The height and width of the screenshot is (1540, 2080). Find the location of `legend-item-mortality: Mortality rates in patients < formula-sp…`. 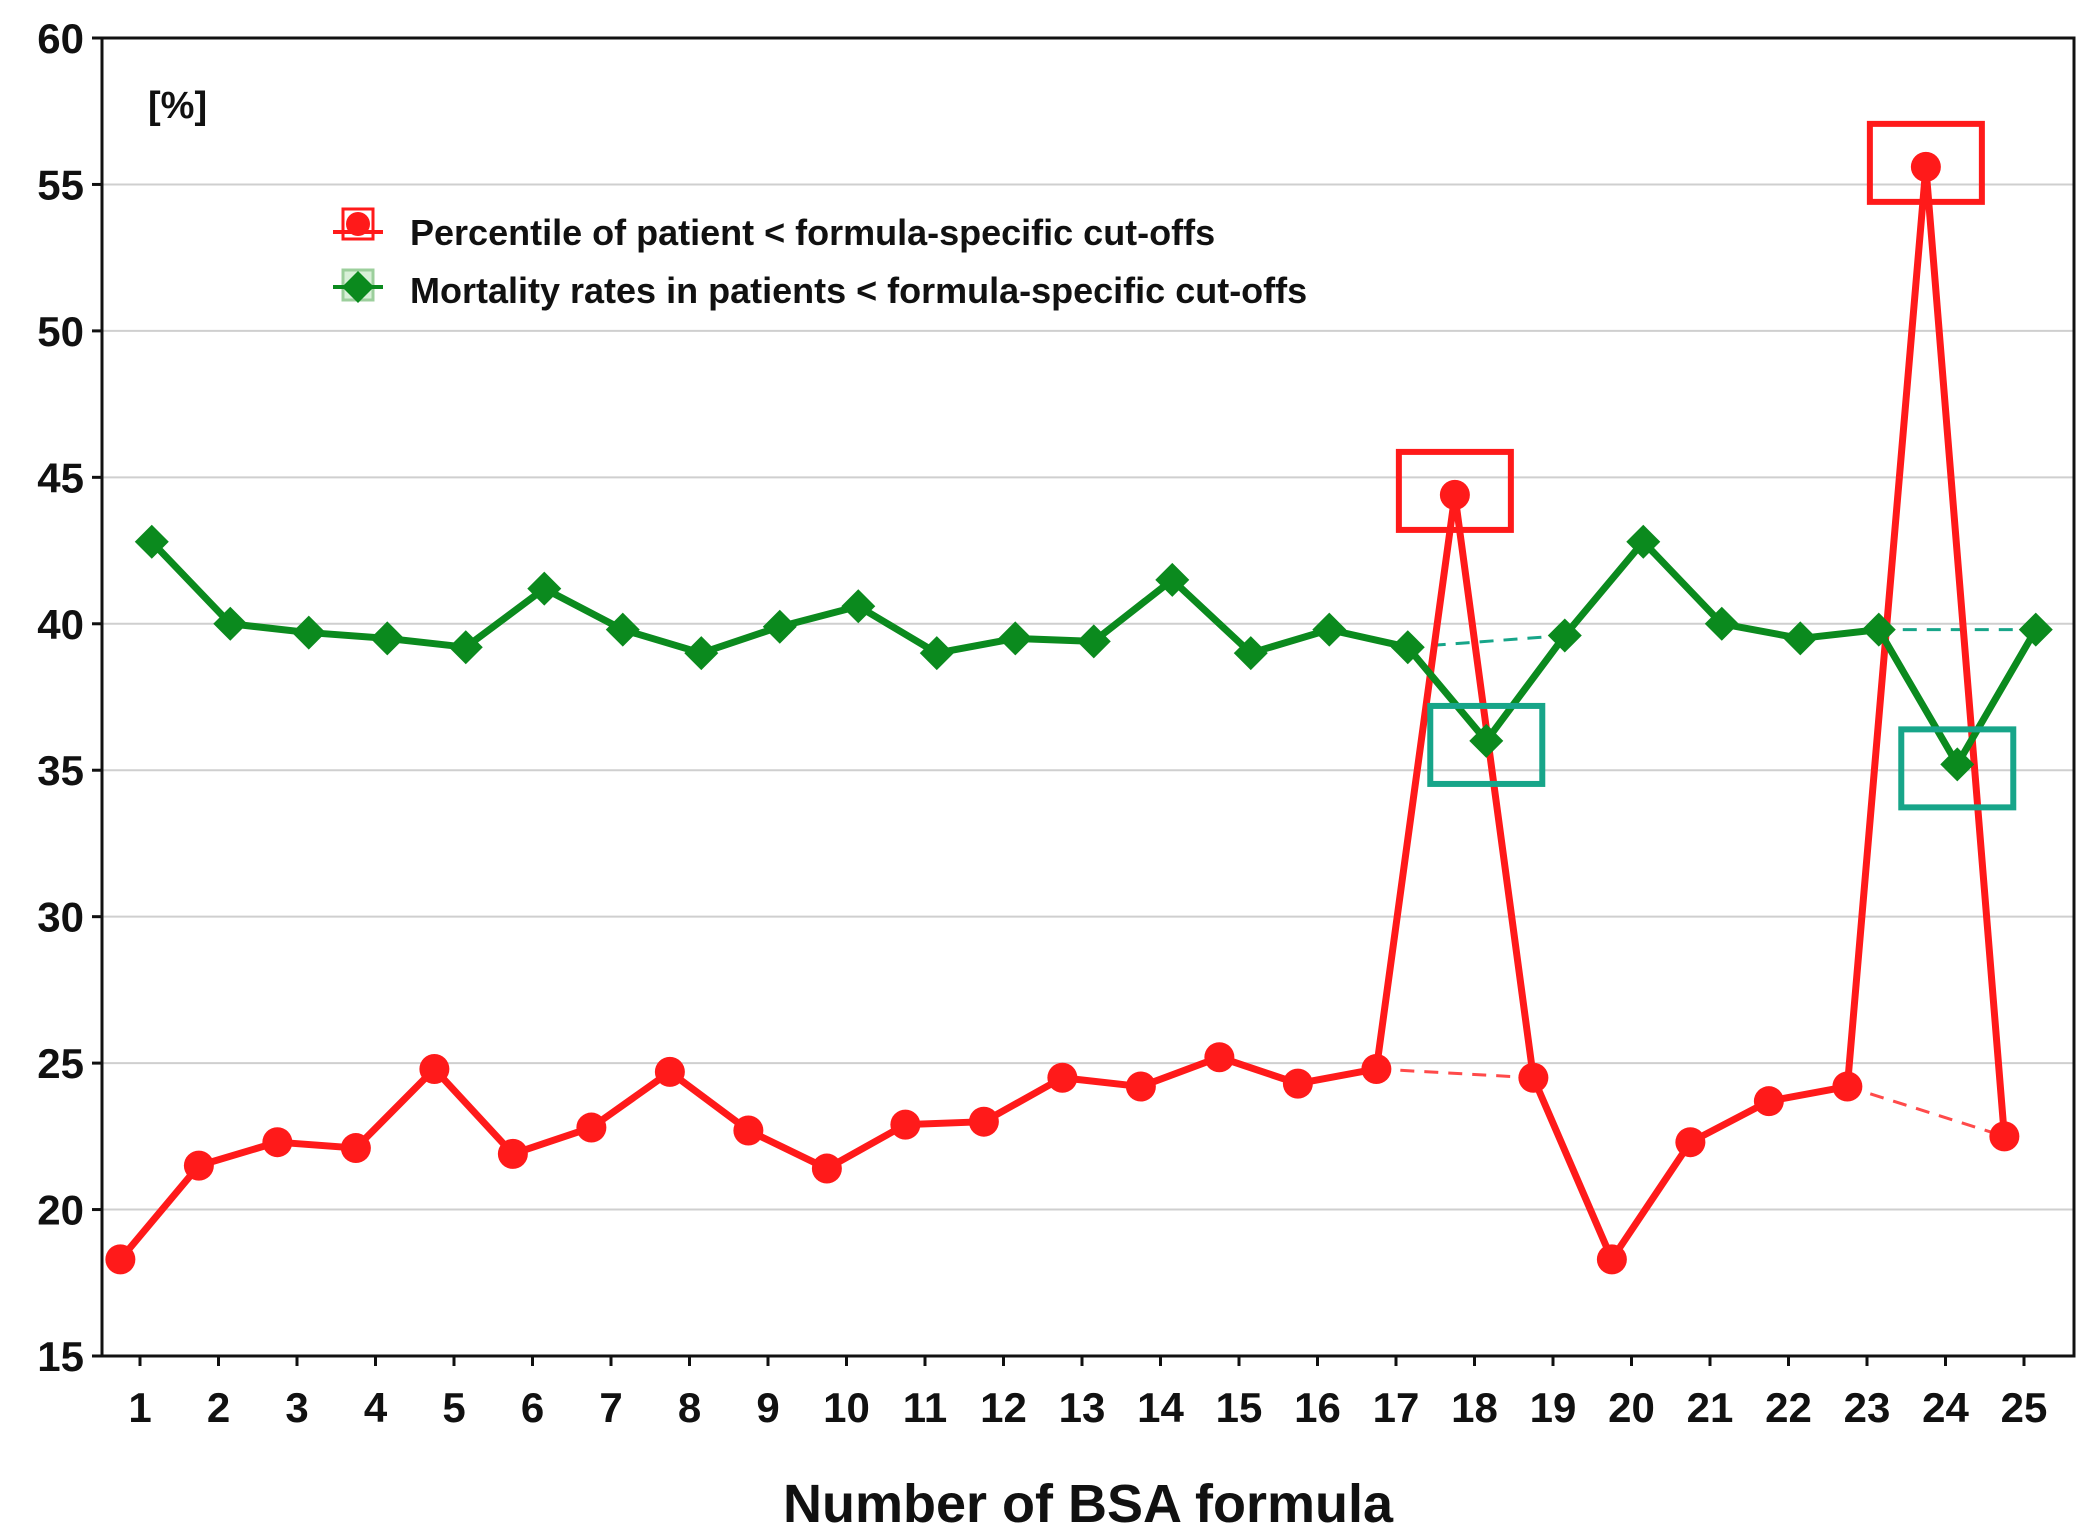

legend-item-mortality: Mortality rates in patients < formula-sp… is located at coordinates (820, 289).